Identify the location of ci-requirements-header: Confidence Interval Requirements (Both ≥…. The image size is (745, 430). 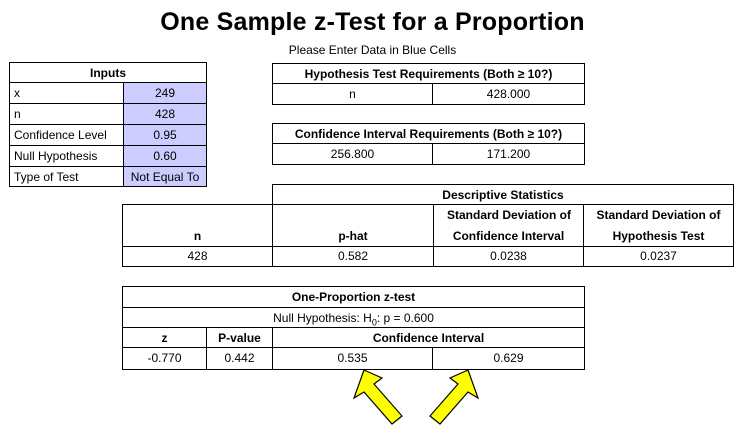
(428, 134).